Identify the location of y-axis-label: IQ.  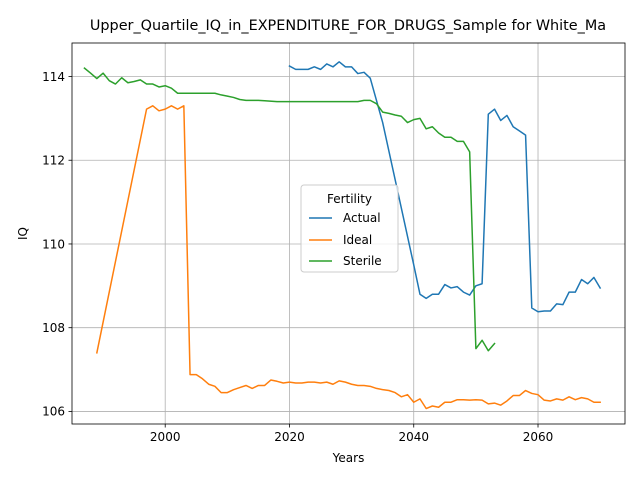
(23, 233).